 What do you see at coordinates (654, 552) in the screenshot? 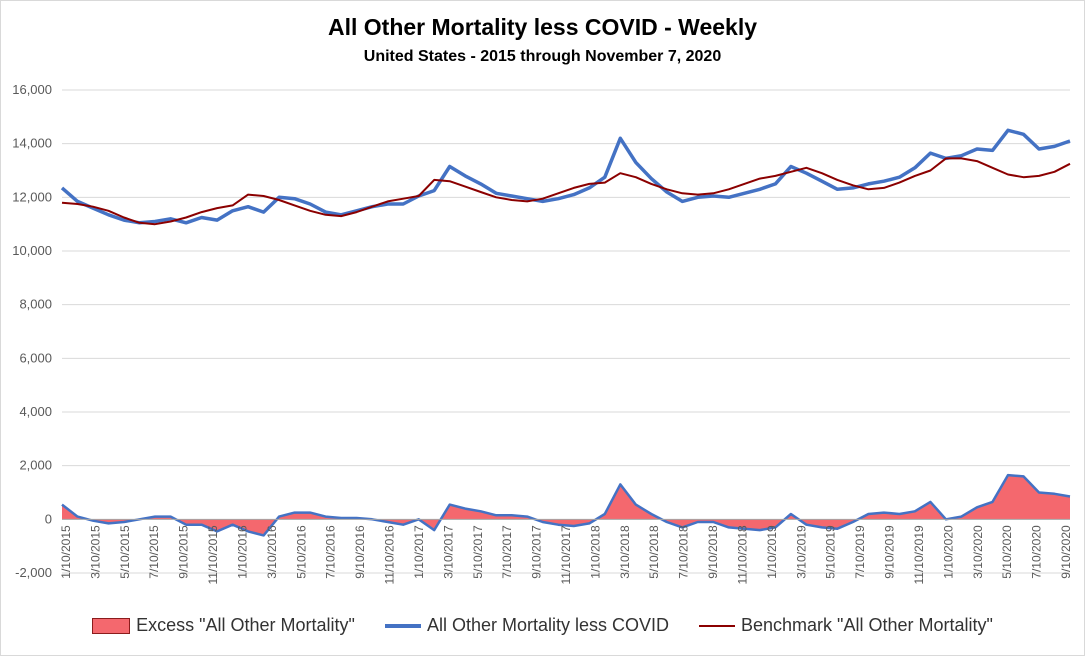
I see `x-tick-label: 5/10/2018` at bounding box center [654, 552].